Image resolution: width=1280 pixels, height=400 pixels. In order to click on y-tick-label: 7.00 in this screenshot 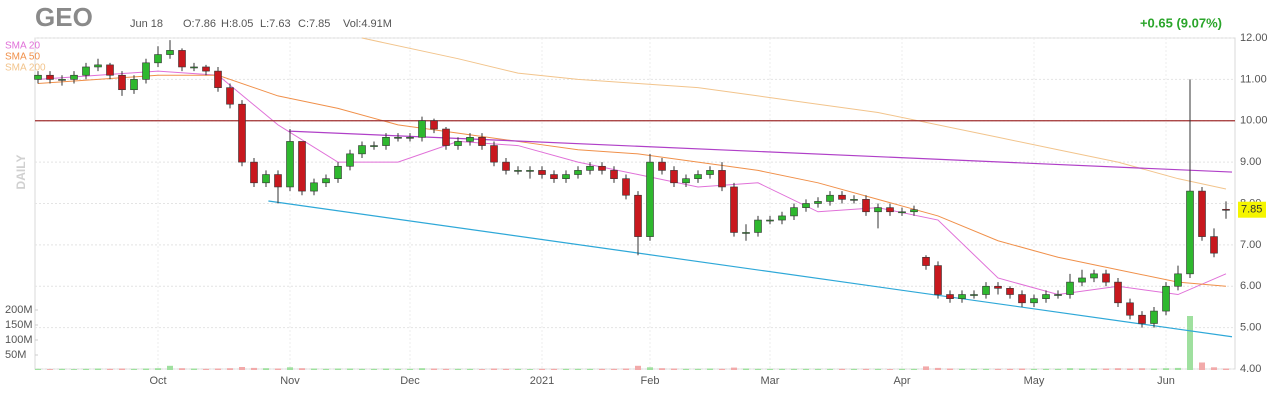, I will do `click(1250, 245)`.